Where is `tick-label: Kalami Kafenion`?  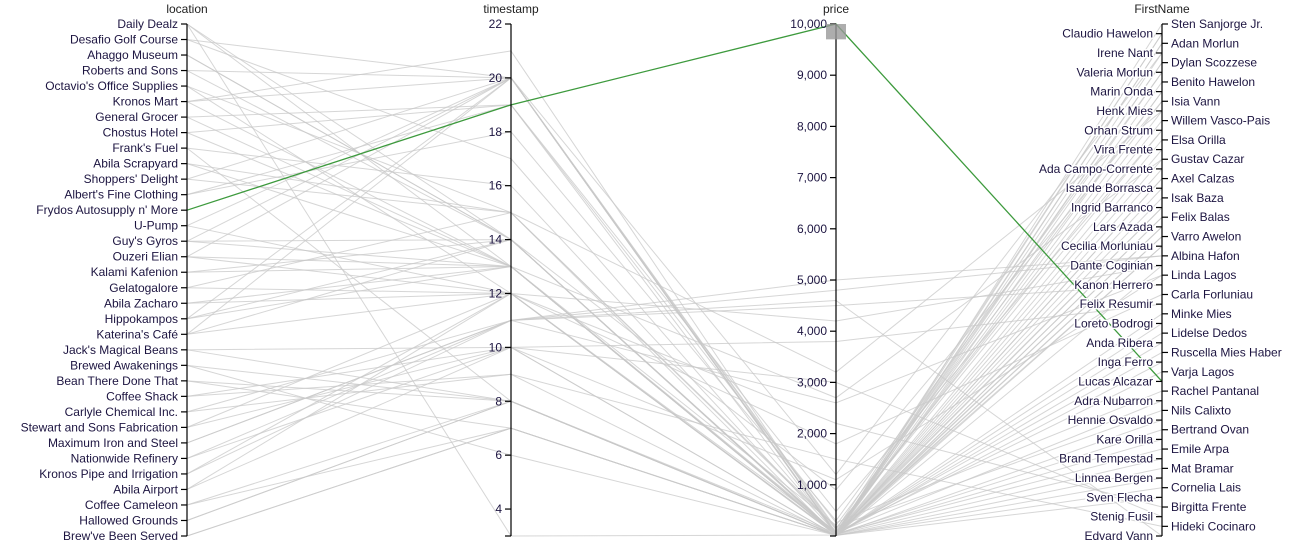
tick-label: Kalami Kafenion is located at coordinates (134, 272).